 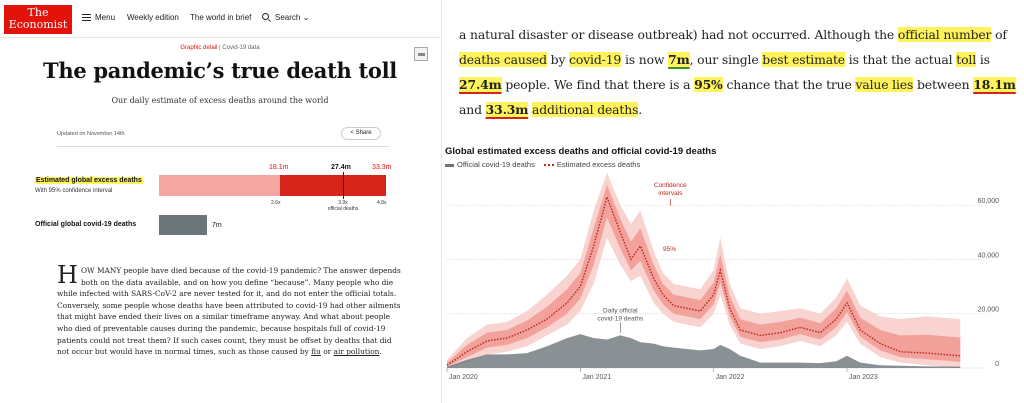 I want to click on ratio-low: 2.6x, so click(x=276, y=203).